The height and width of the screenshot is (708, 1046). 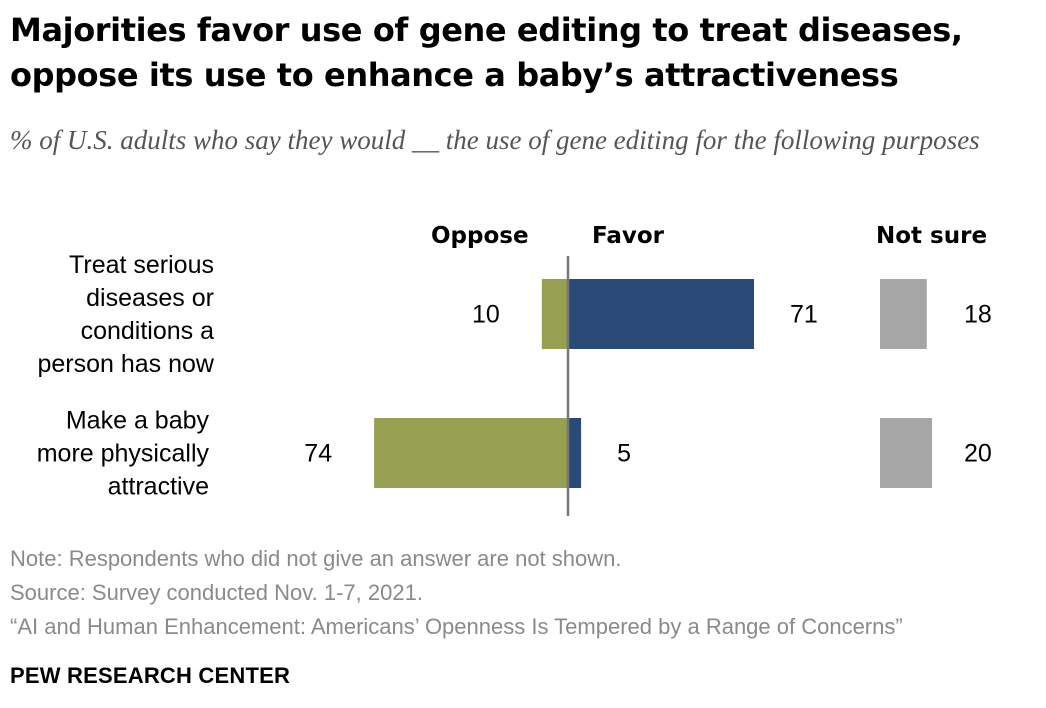 I want to click on favor-value-label: 5, so click(x=624, y=454).